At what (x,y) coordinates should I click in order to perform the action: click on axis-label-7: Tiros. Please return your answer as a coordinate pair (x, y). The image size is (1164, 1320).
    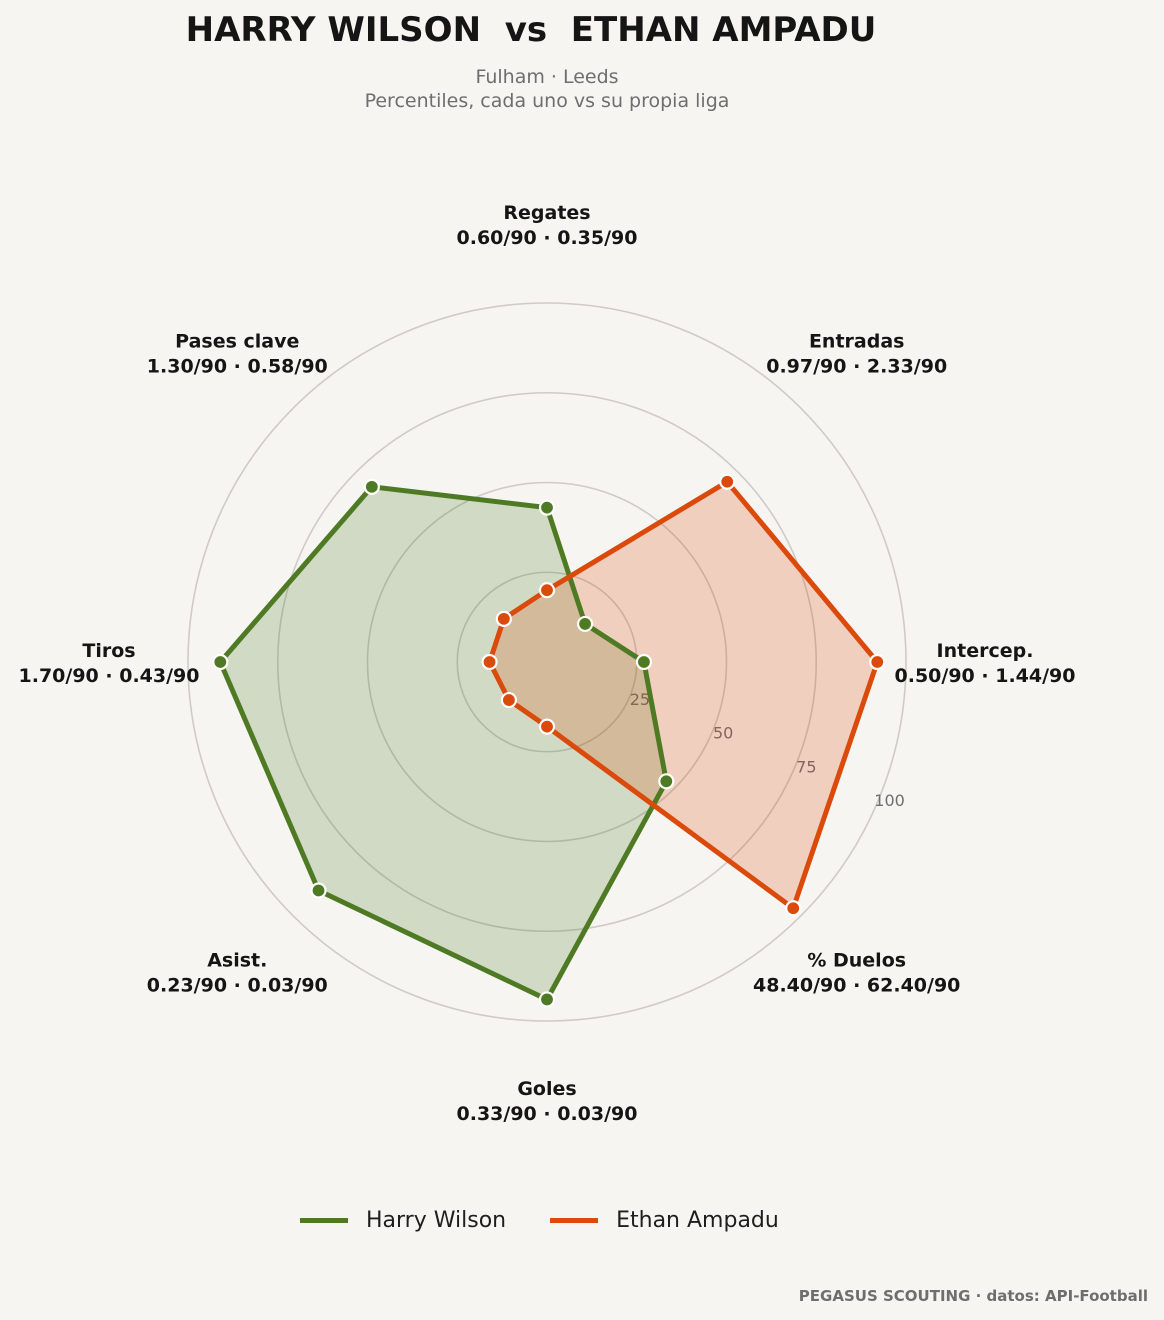
    Looking at the image, I should click on (108, 651).